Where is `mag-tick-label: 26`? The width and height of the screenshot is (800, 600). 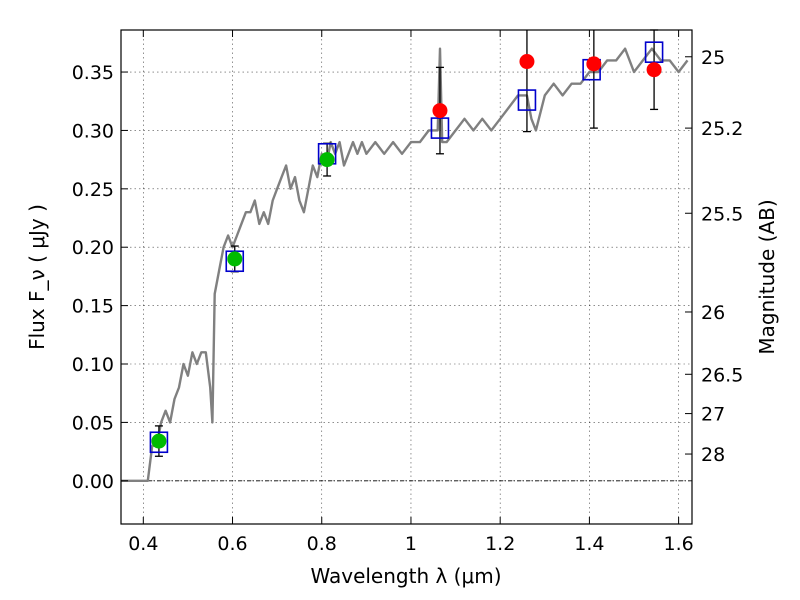 mag-tick-label: 26 is located at coordinates (713, 313).